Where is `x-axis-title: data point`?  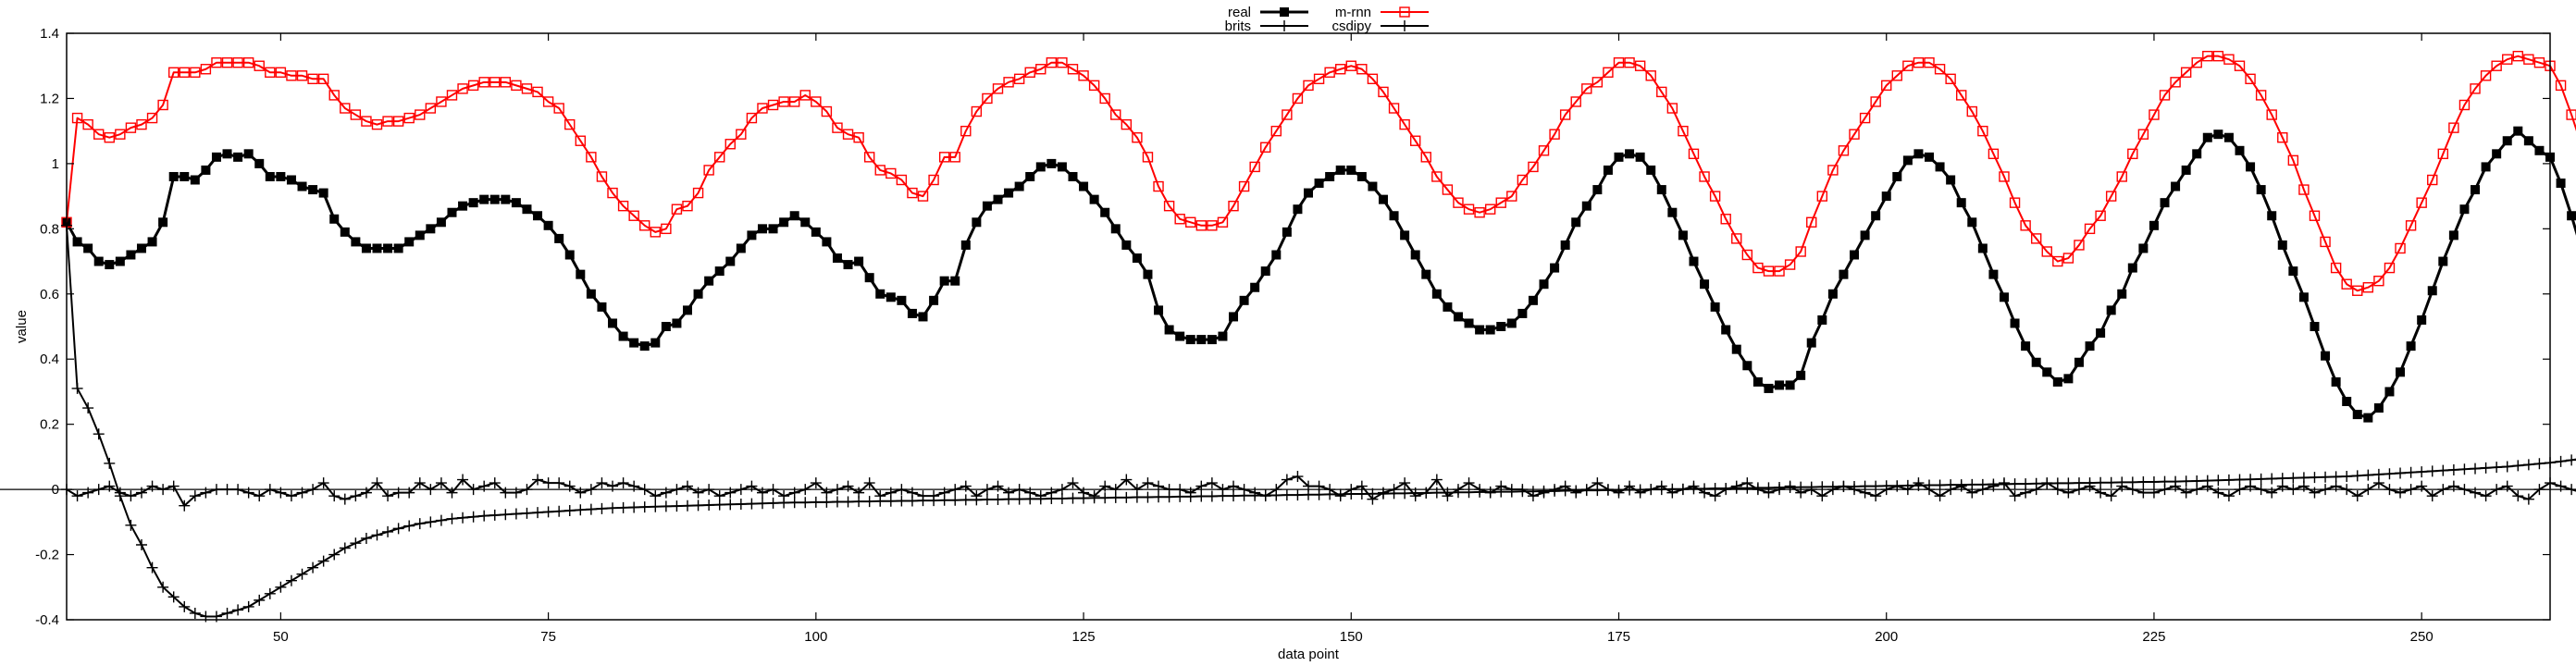
x-axis-title: data point is located at coordinates (1309, 655).